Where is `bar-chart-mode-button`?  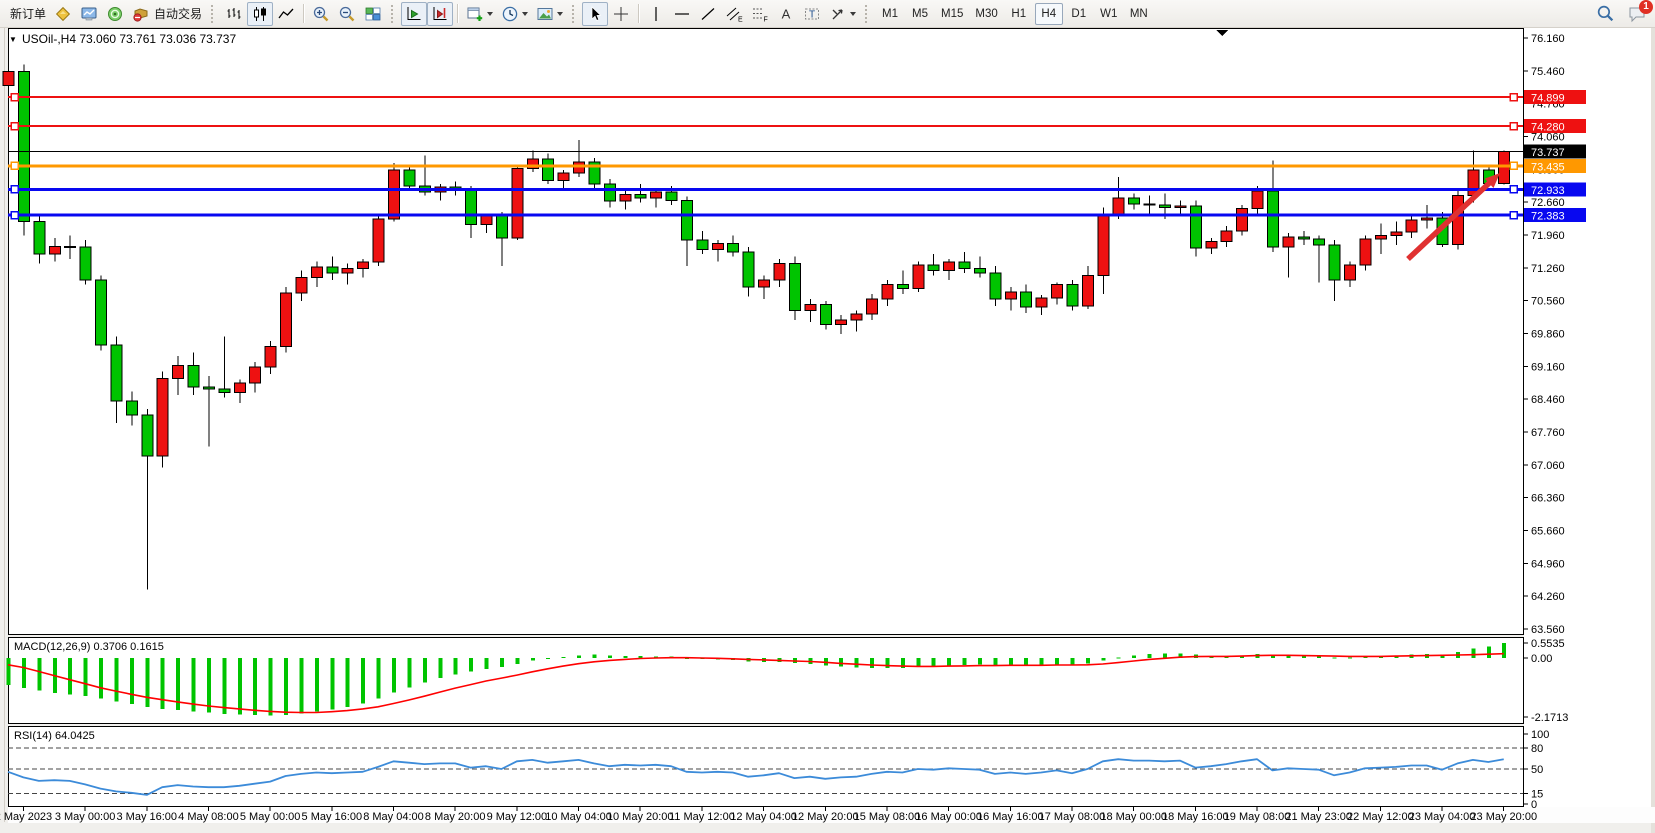
bar-chart-mode-button is located at coordinates (234, 14).